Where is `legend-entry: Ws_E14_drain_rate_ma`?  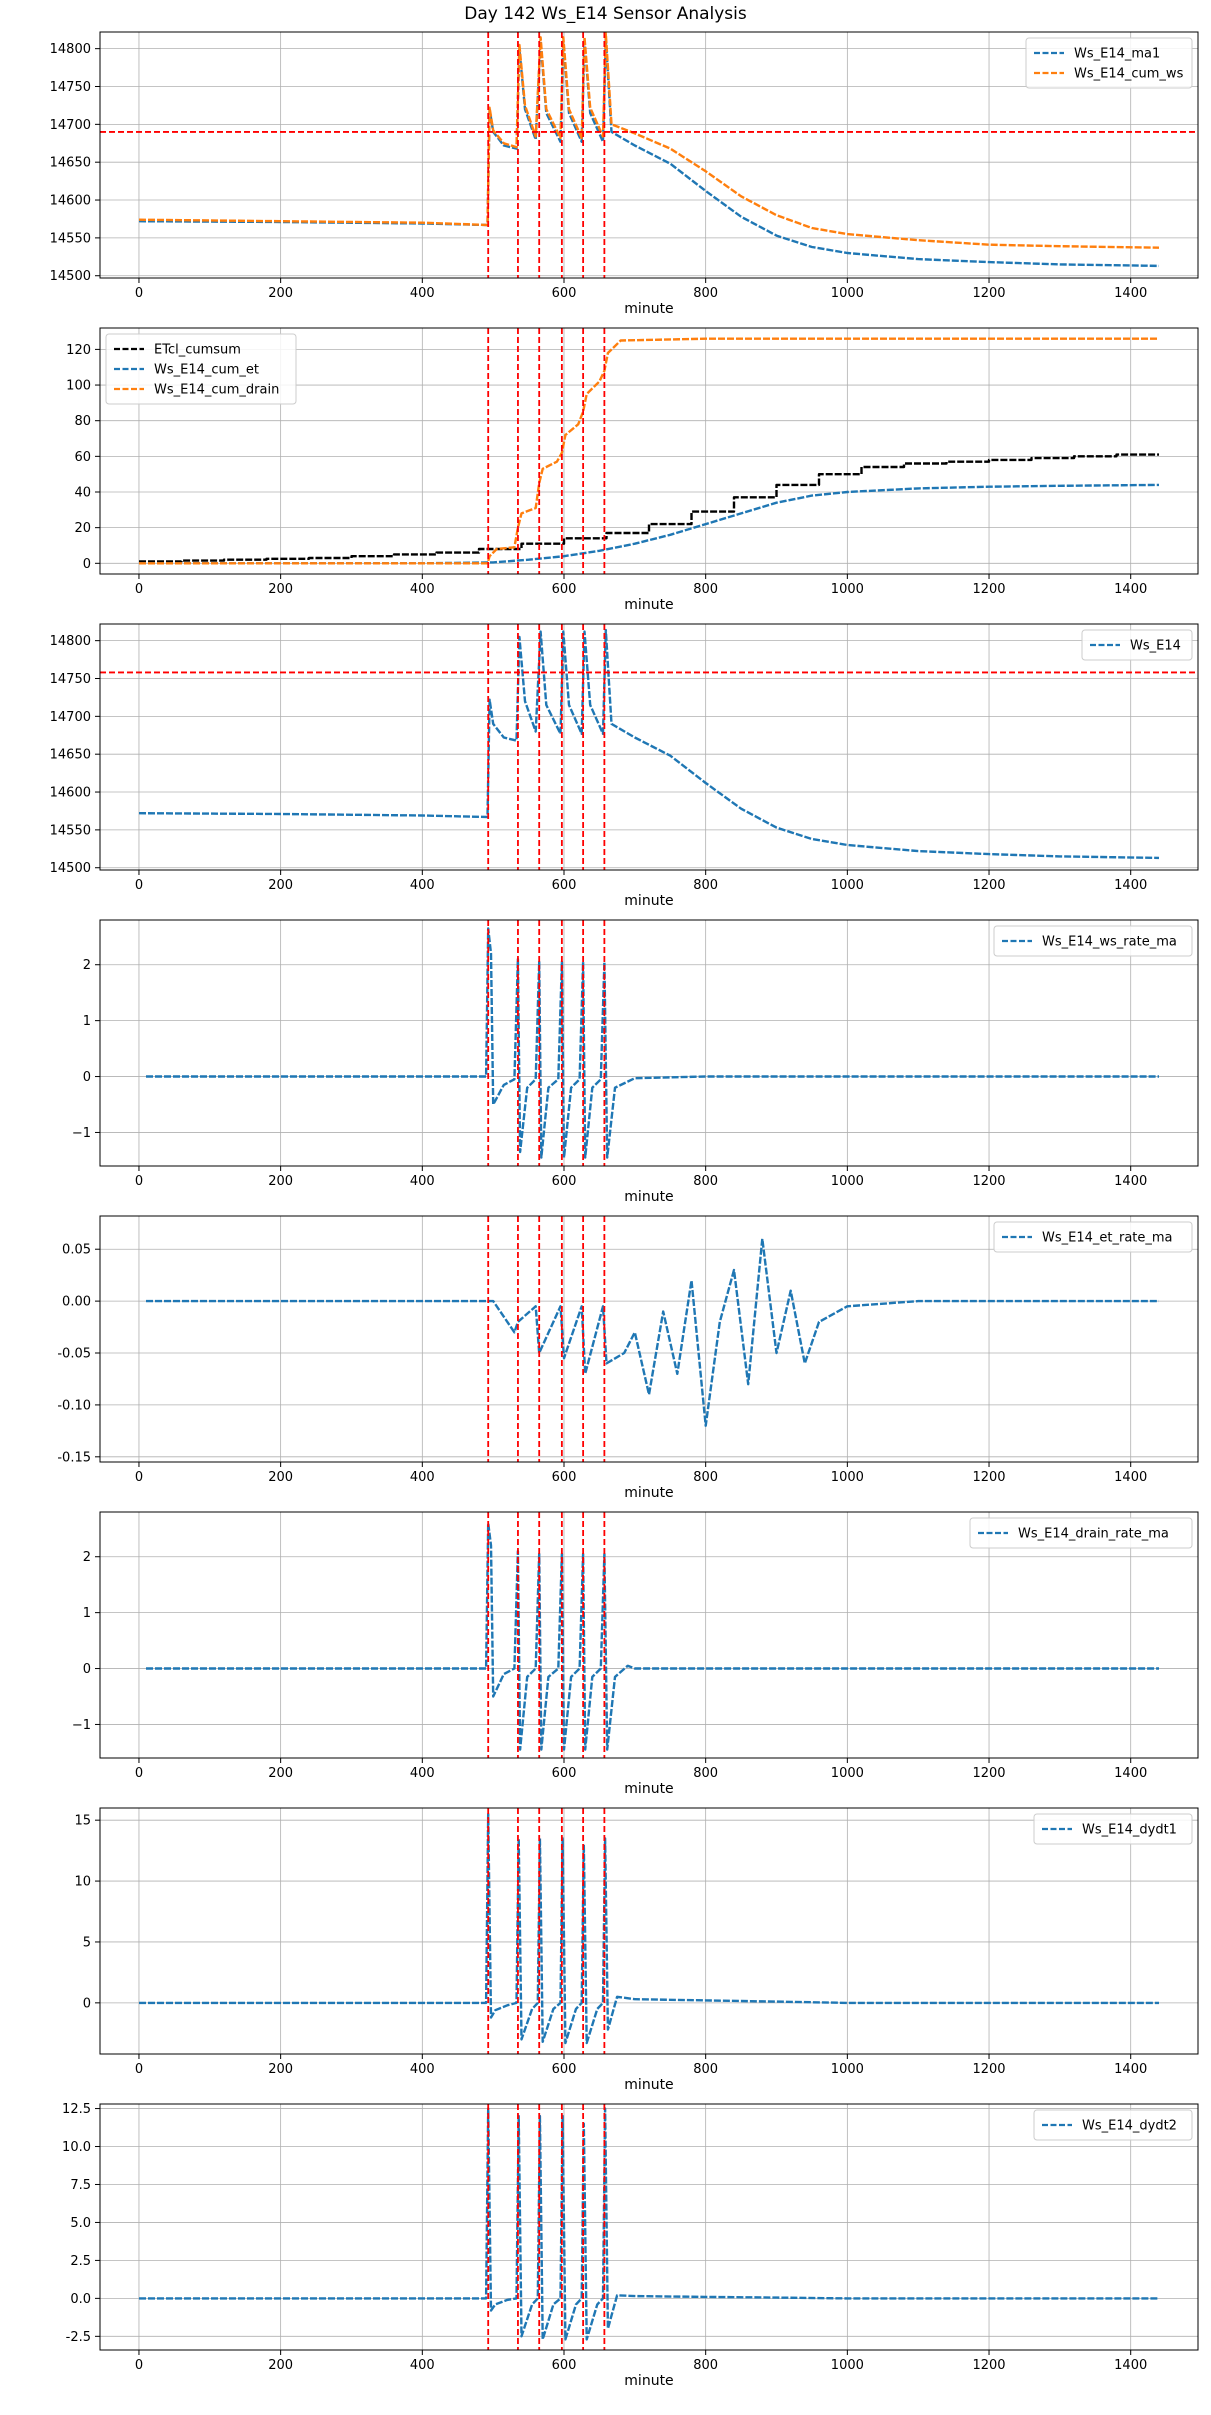
legend-entry: Ws_E14_drain_rate_ma is located at coordinates (1093, 1534).